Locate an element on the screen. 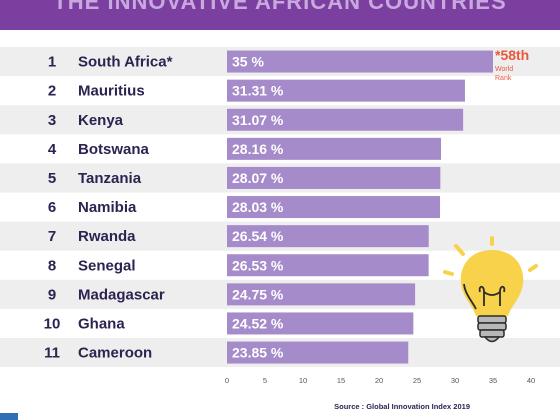 The height and width of the screenshot is (420, 560). rank-label: 6 is located at coordinates (52, 207).